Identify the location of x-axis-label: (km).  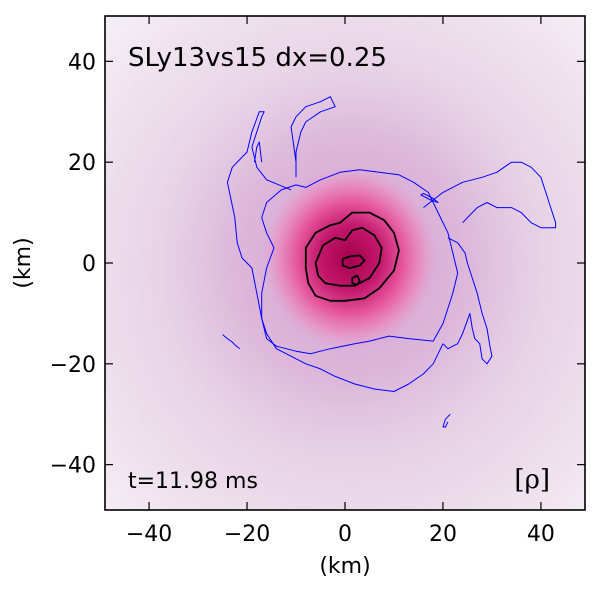
(344, 566).